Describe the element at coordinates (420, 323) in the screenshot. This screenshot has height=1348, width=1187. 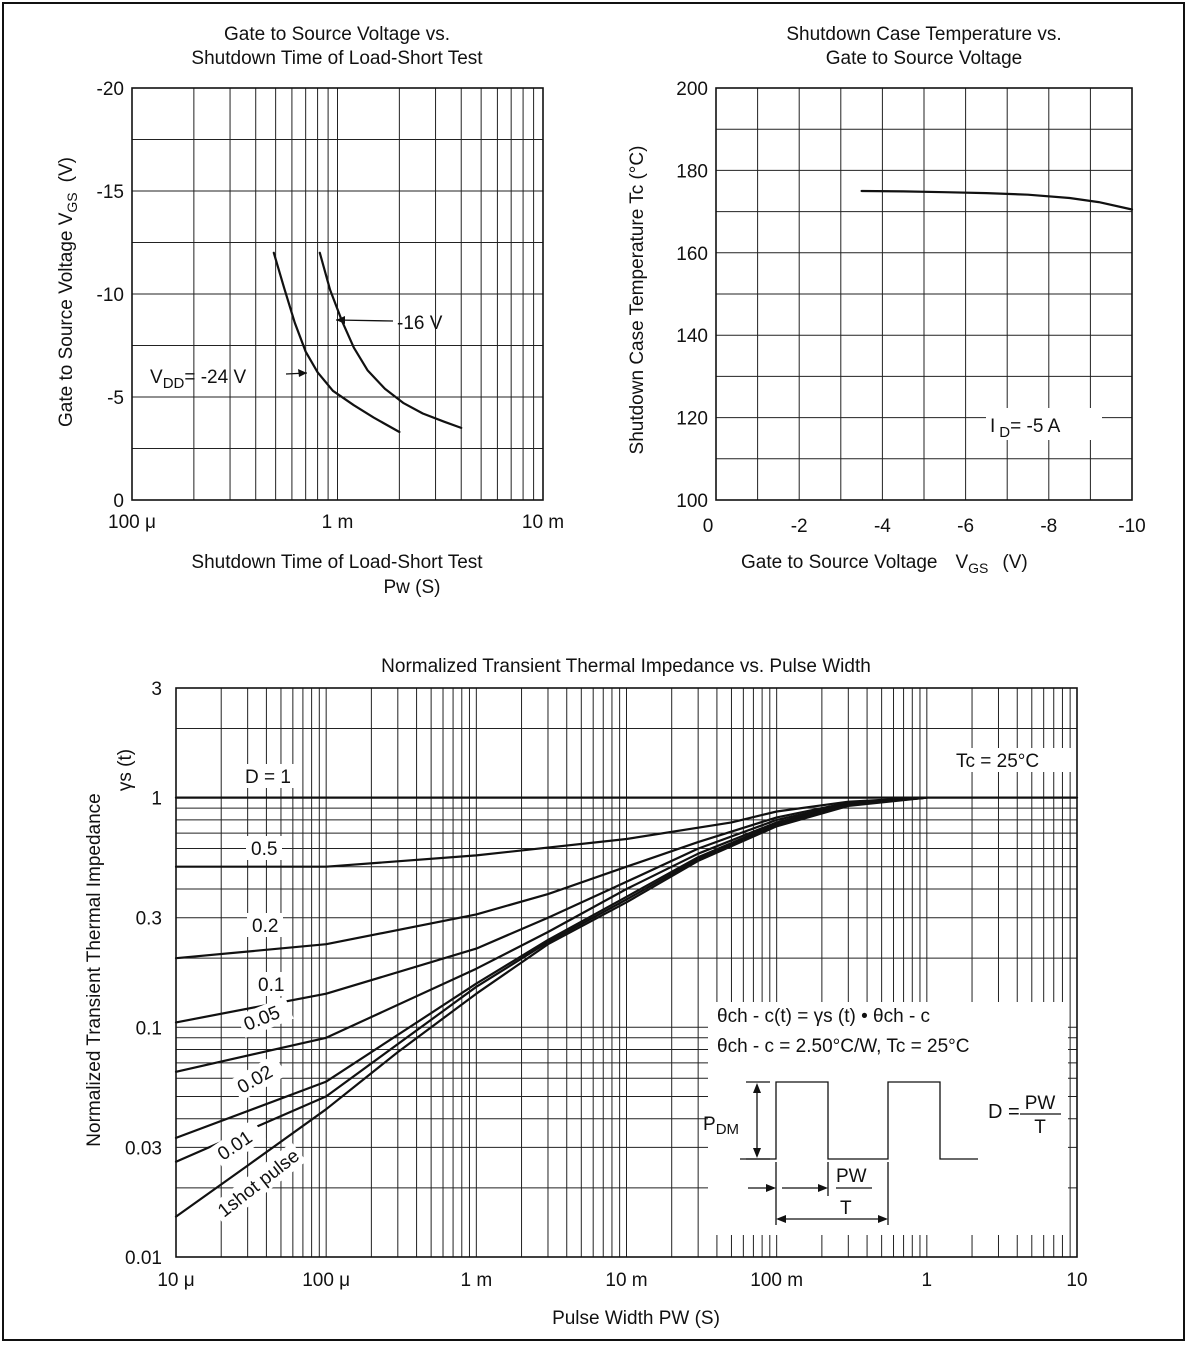
I see `c1-label-16v: -16 V` at that location.